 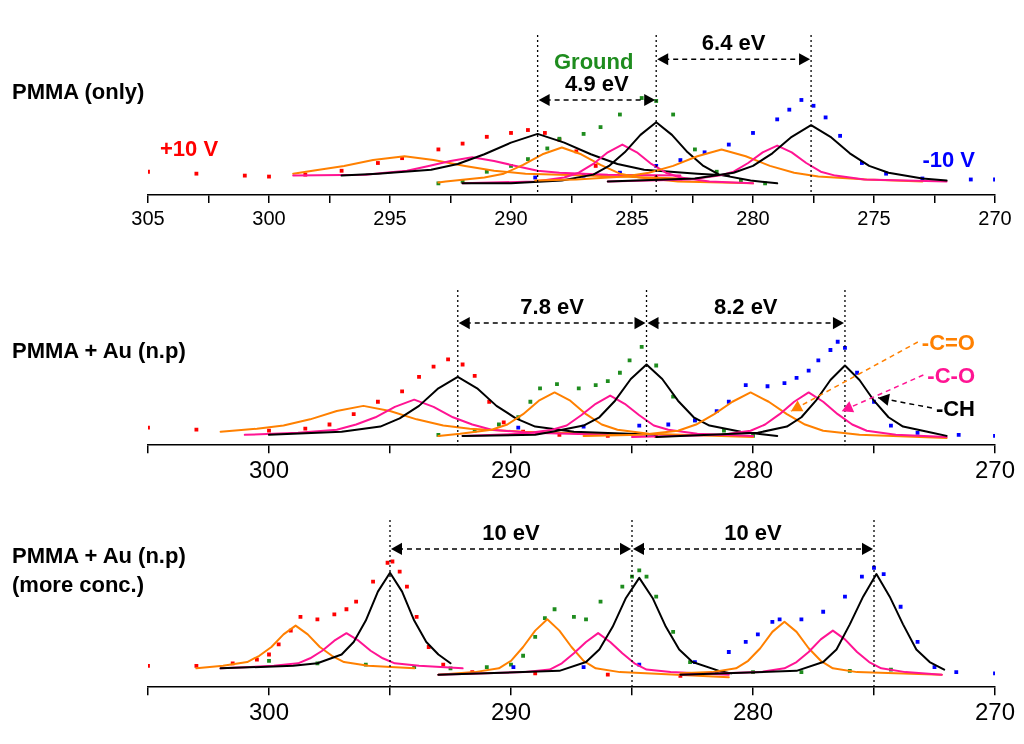 I want to click on x-tick-label: 285, so click(x=632, y=217).